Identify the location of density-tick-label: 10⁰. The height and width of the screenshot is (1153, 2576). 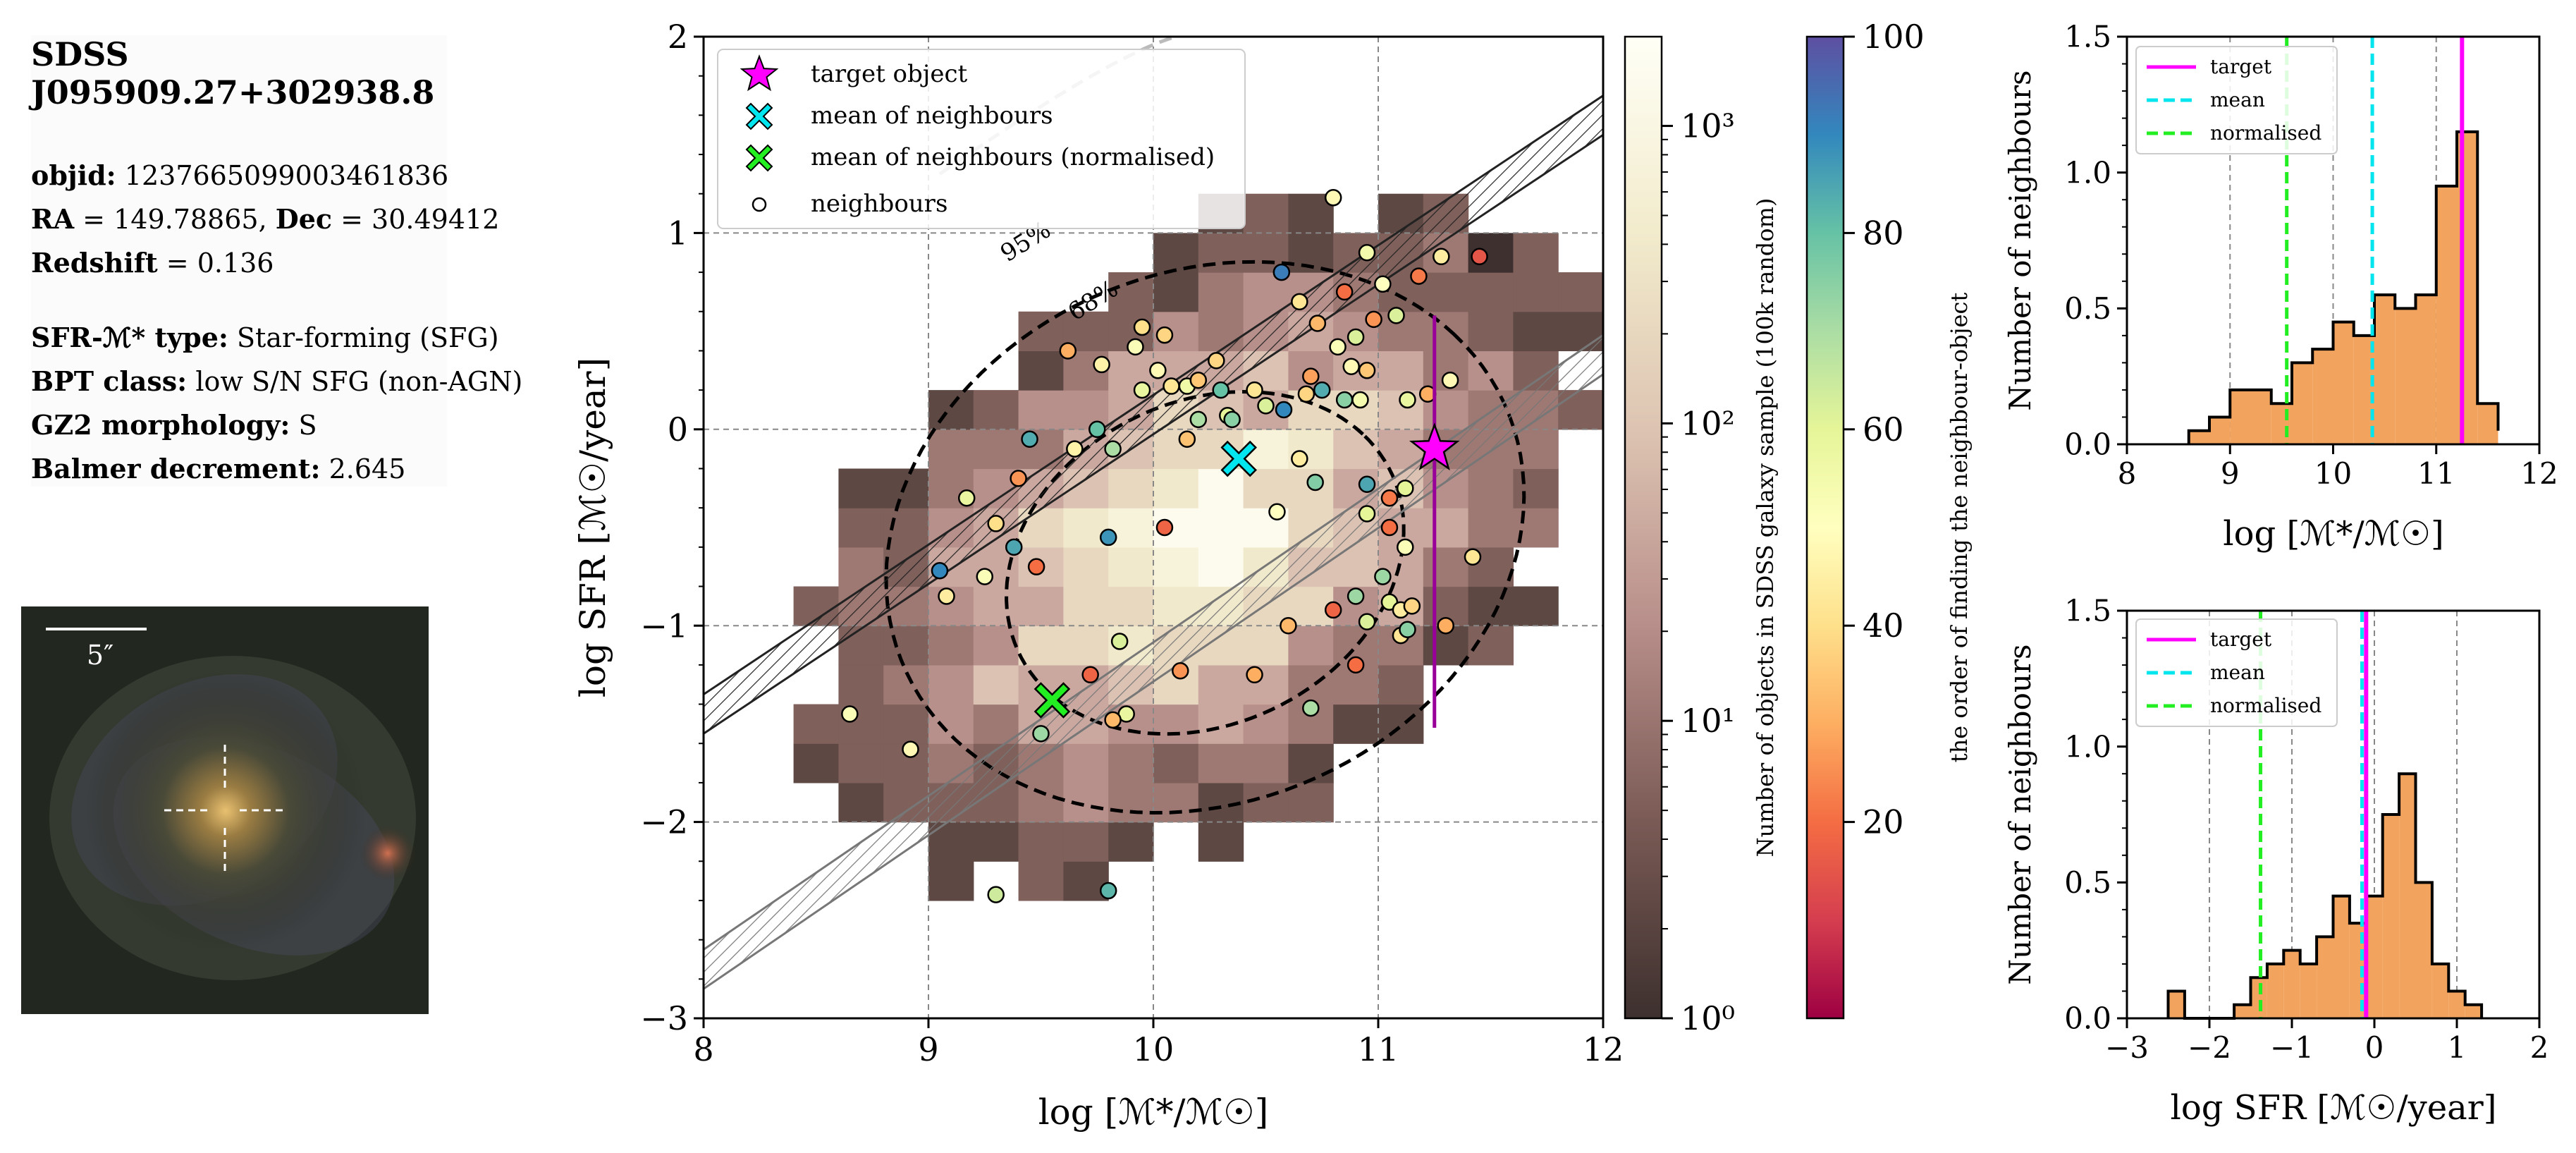
(1708, 1018).